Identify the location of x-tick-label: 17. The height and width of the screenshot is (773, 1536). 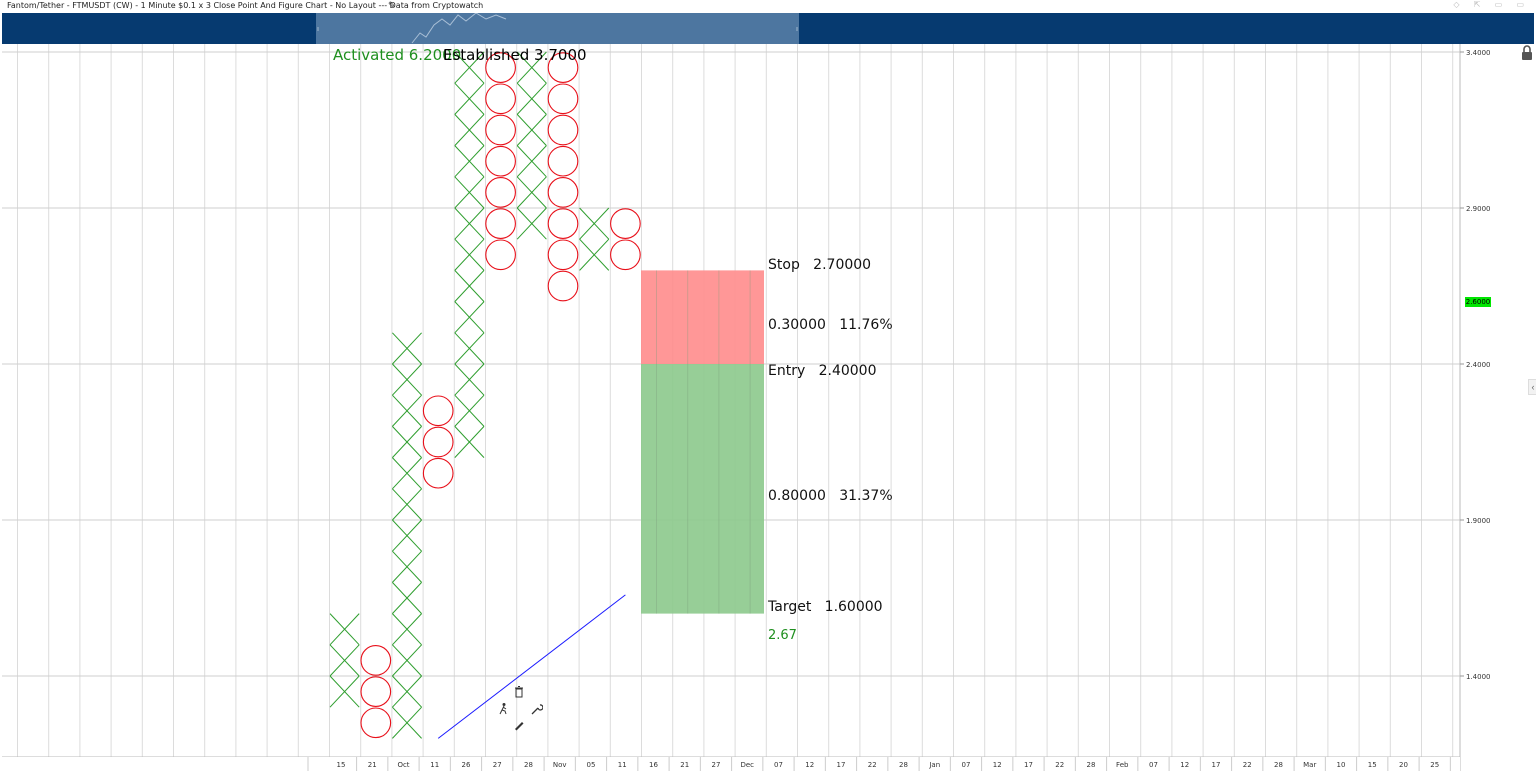
(1028, 765).